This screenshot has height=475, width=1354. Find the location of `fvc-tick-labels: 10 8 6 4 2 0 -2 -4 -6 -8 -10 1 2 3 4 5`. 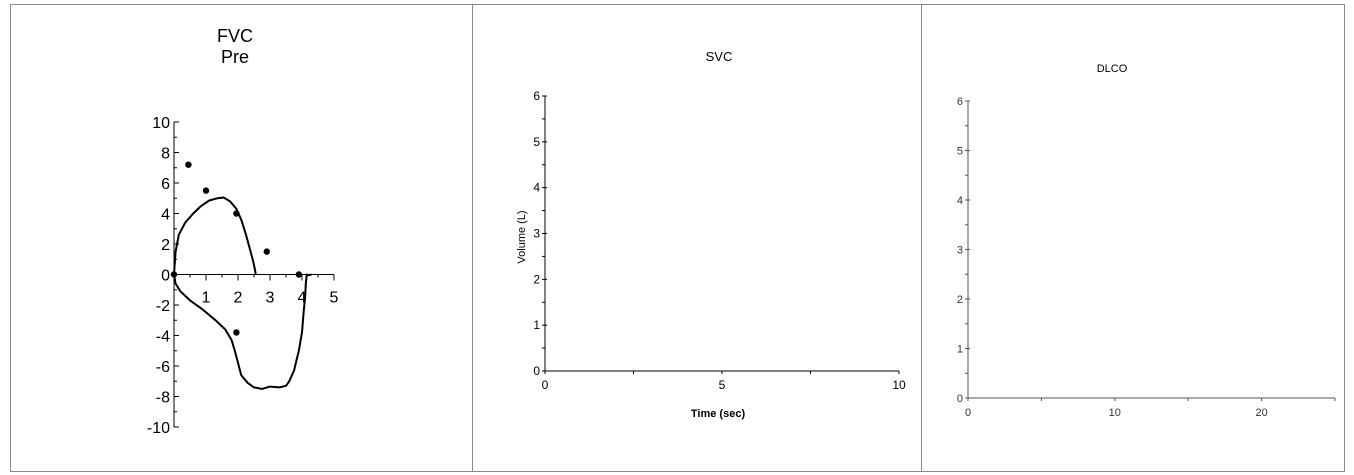

fvc-tick-labels: 10 8 6 4 2 0 -2 -4 -6 -8 -10 1 2 3 4 5 is located at coordinates (243, 276).